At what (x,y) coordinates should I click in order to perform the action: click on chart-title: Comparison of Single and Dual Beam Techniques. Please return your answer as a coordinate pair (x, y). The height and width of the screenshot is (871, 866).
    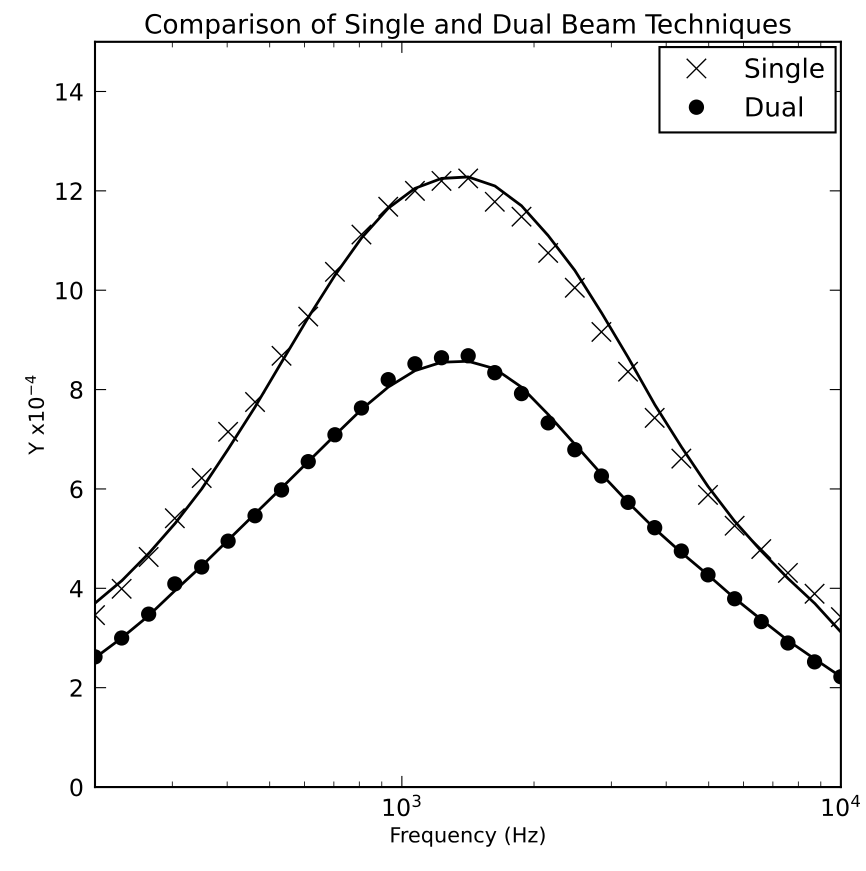
    Looking at the image, I should click on (468, 26).